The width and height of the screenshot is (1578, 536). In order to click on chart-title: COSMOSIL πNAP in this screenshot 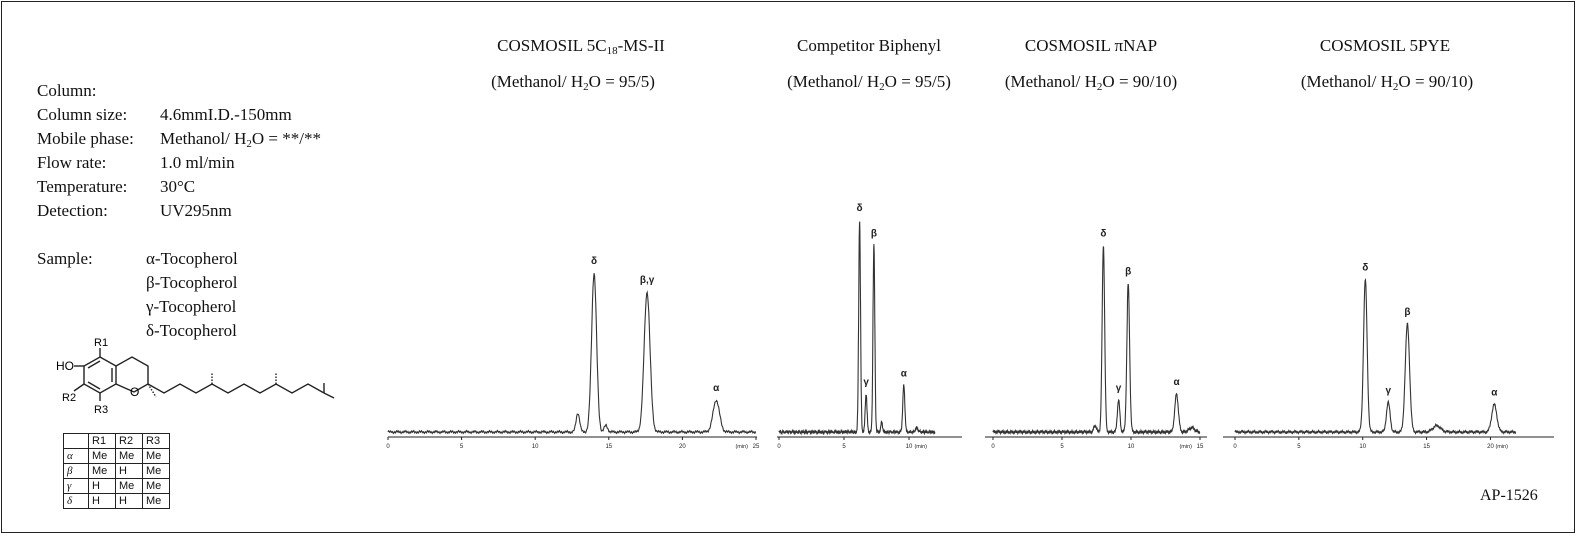, I will do `click(1091, 46)`.